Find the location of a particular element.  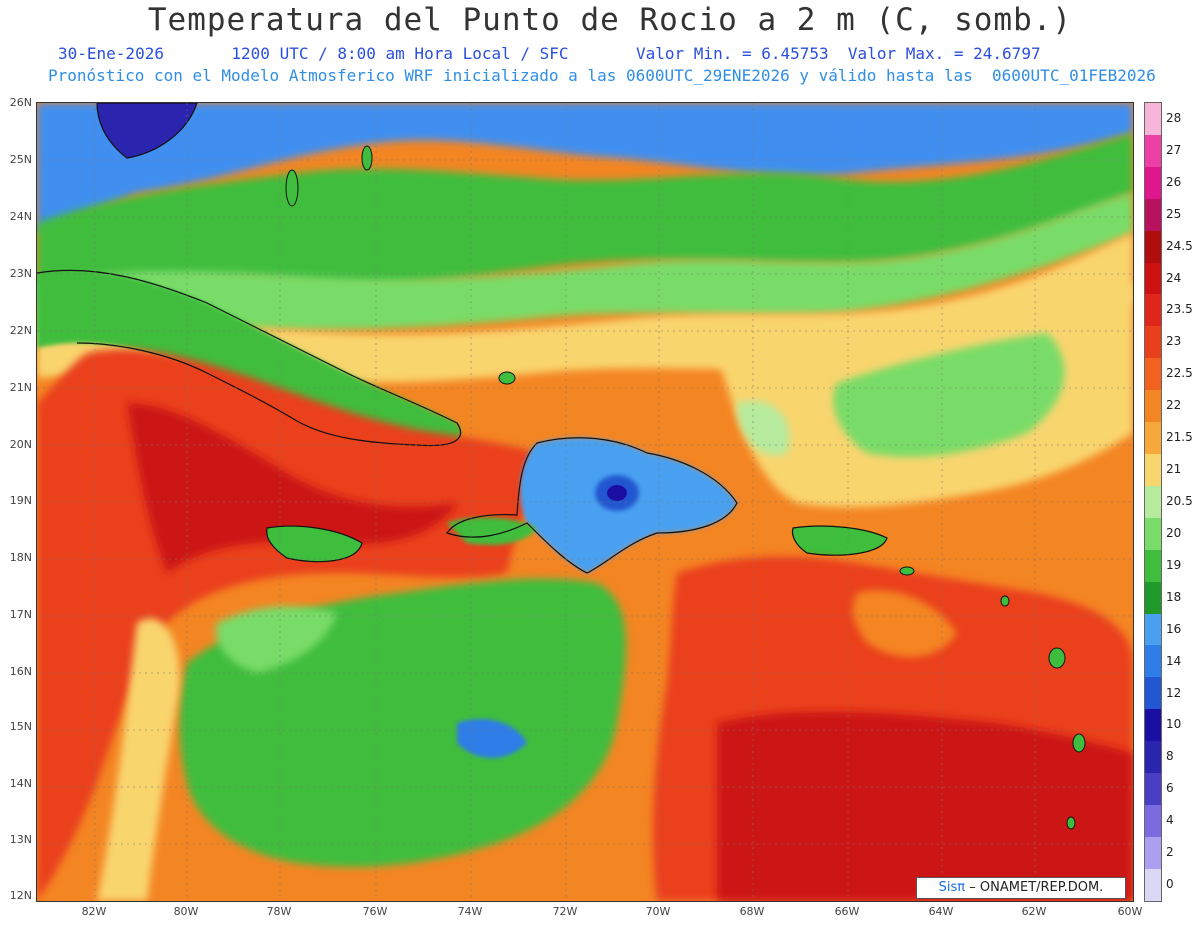

color-scale-label: 10 is located at coordinates (1174, 724).